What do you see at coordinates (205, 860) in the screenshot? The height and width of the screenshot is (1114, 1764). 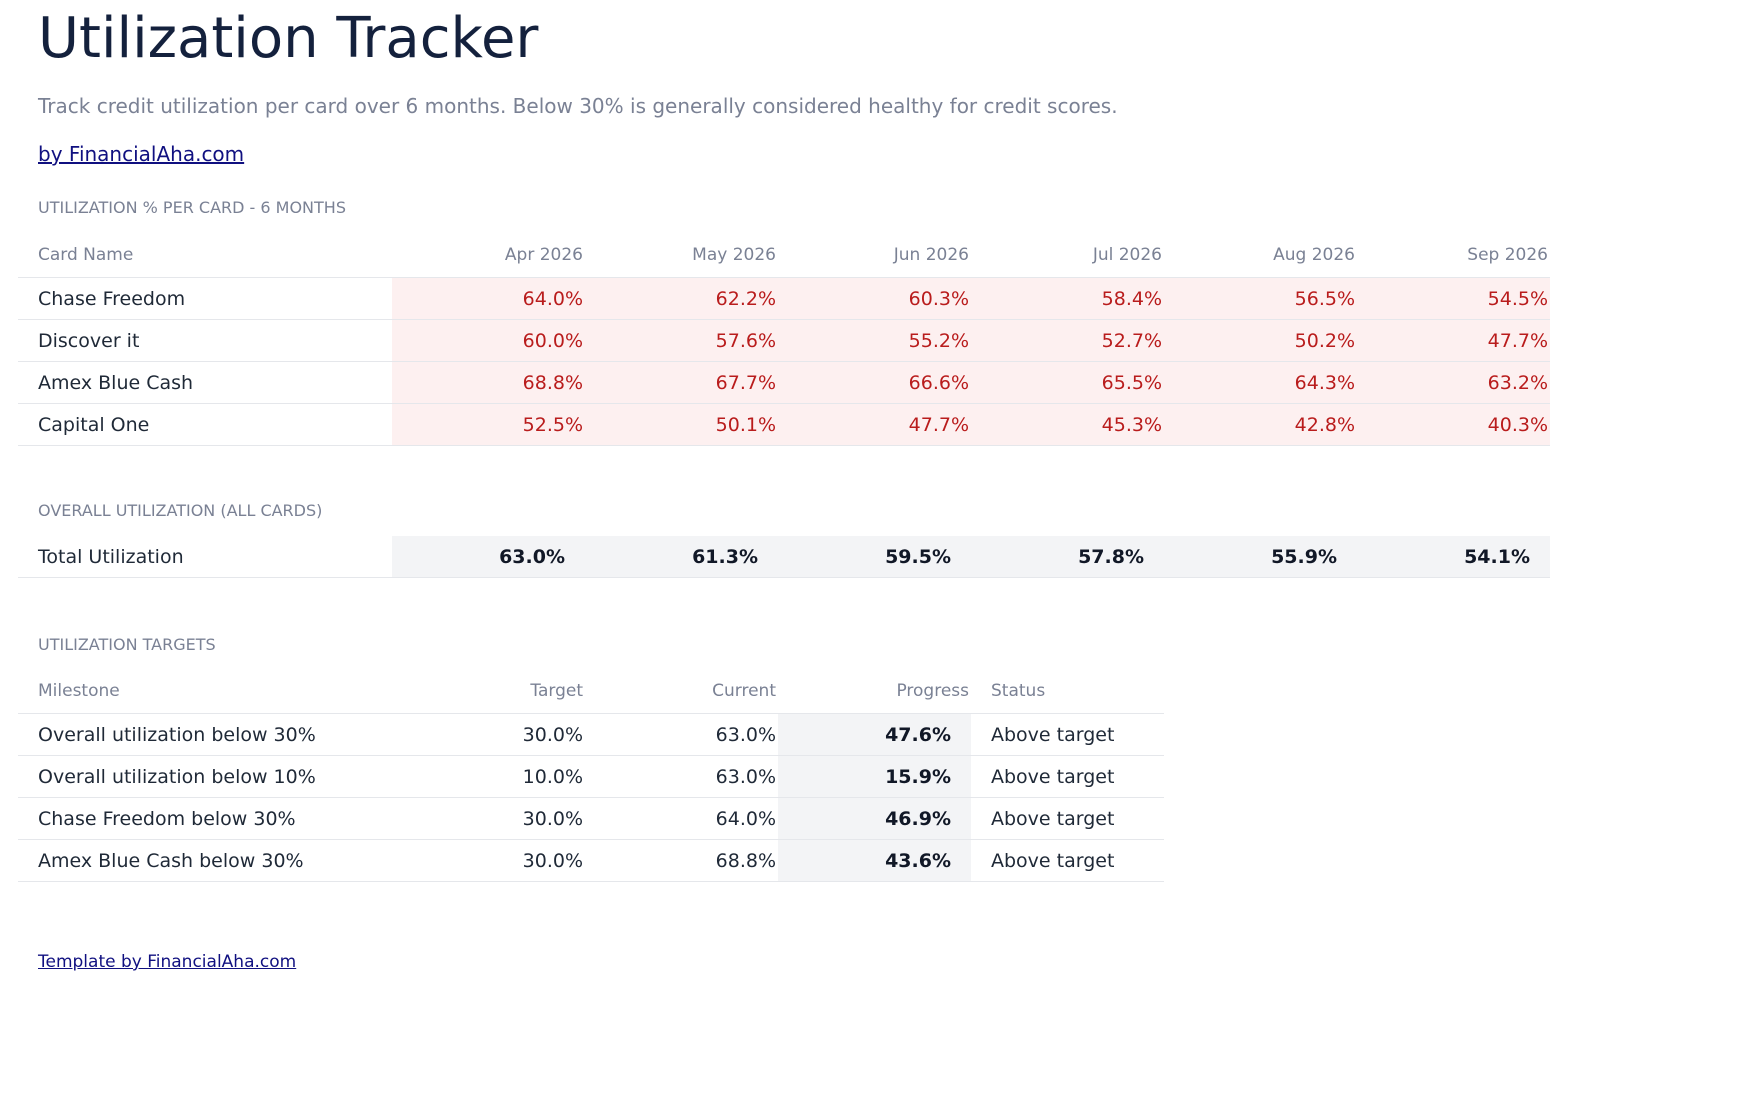 I see `milestone: Amex Blue Cash below 30%` at bounding box center [205, 860].